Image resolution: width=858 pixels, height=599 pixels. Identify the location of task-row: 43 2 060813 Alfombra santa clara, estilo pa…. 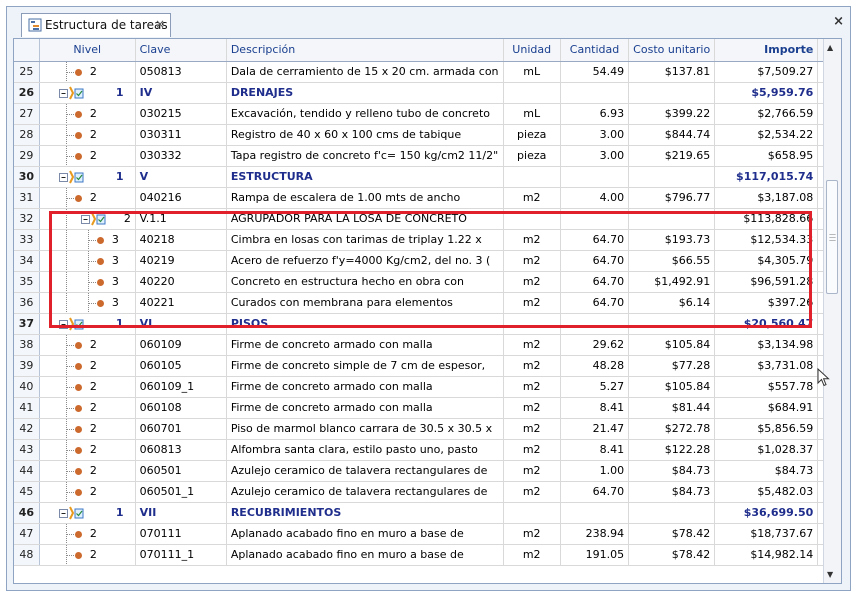
(427, 450).